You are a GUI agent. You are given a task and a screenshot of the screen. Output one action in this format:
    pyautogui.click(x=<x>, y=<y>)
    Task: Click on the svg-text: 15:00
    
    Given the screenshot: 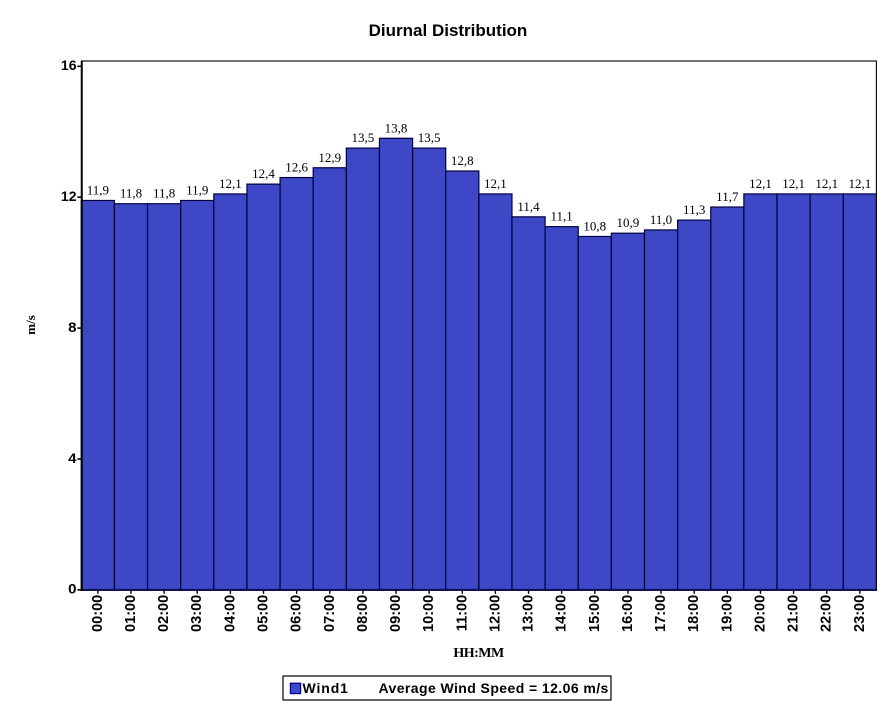 What is the action you would take?
    pyautogui.click(x=595, y=613)
    